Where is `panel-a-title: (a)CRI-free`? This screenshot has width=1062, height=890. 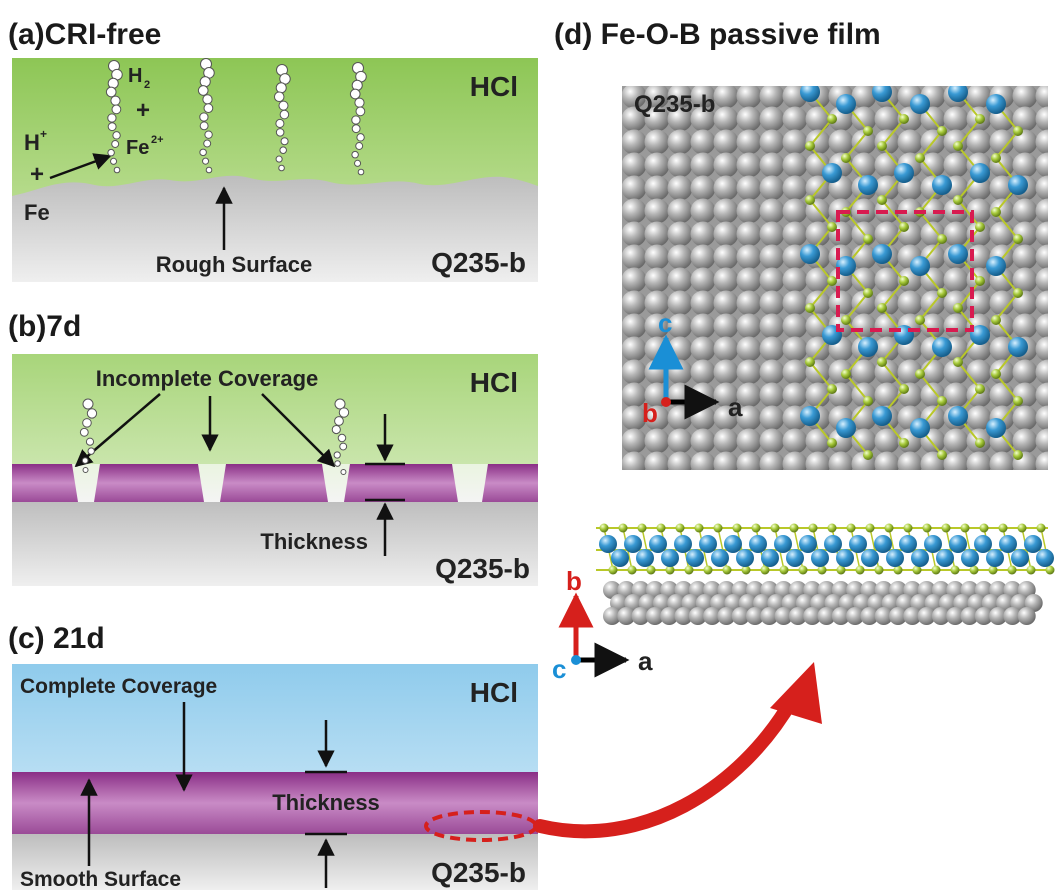 panel-a-title: (a)CRI-free is located at coordinates (84, 34).